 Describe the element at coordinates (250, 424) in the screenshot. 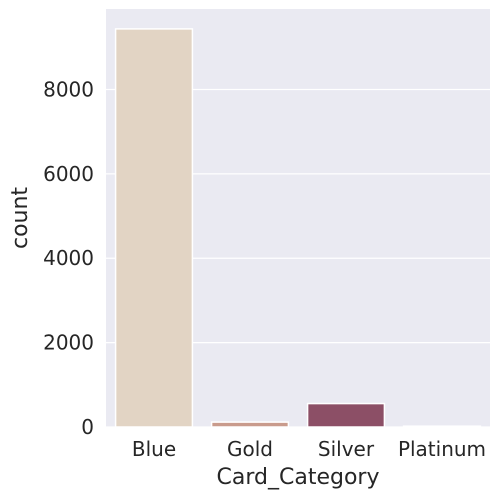

I see `bar-gold` at that location.